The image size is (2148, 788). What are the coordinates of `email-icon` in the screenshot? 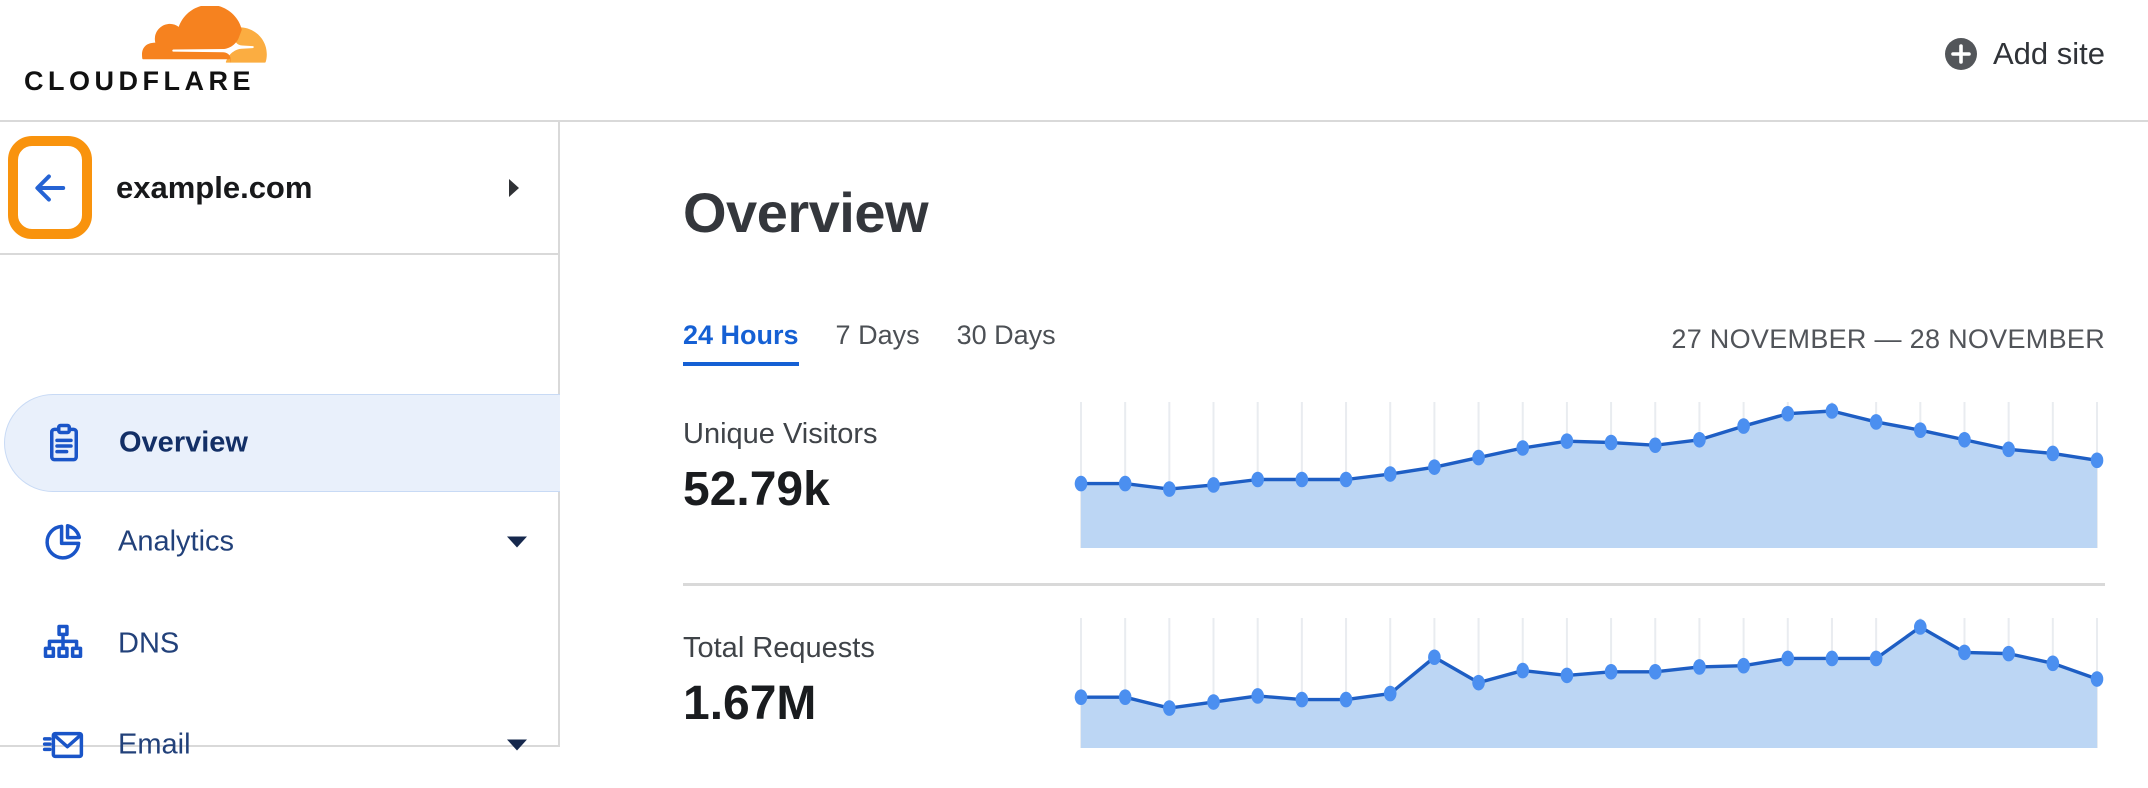 It's located at (63, 745).